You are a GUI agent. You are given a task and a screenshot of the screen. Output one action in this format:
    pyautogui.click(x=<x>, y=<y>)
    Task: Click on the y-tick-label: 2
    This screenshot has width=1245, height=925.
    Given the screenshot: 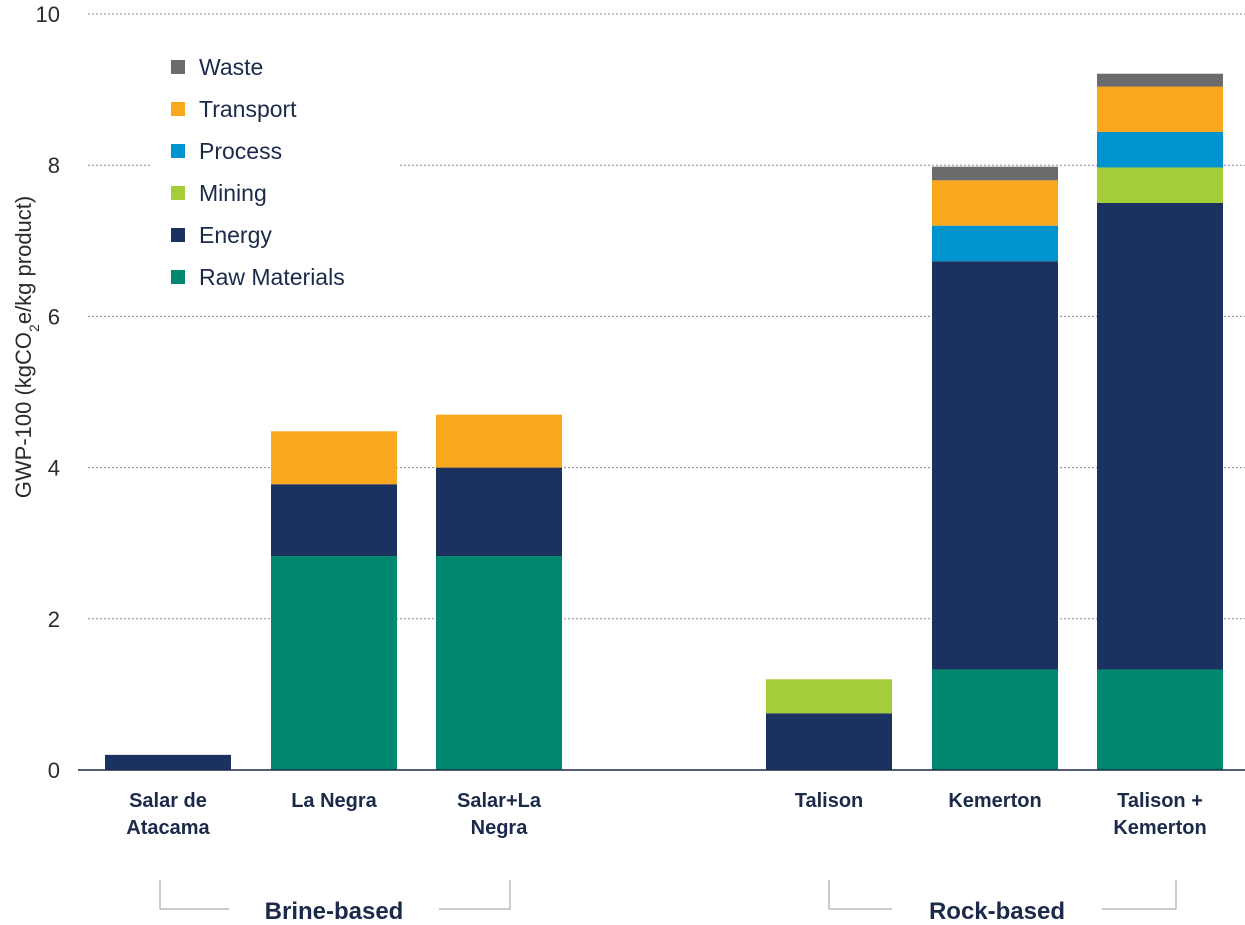 What is the action you would take?
    pyautogui.click(x=54, y=619)
    